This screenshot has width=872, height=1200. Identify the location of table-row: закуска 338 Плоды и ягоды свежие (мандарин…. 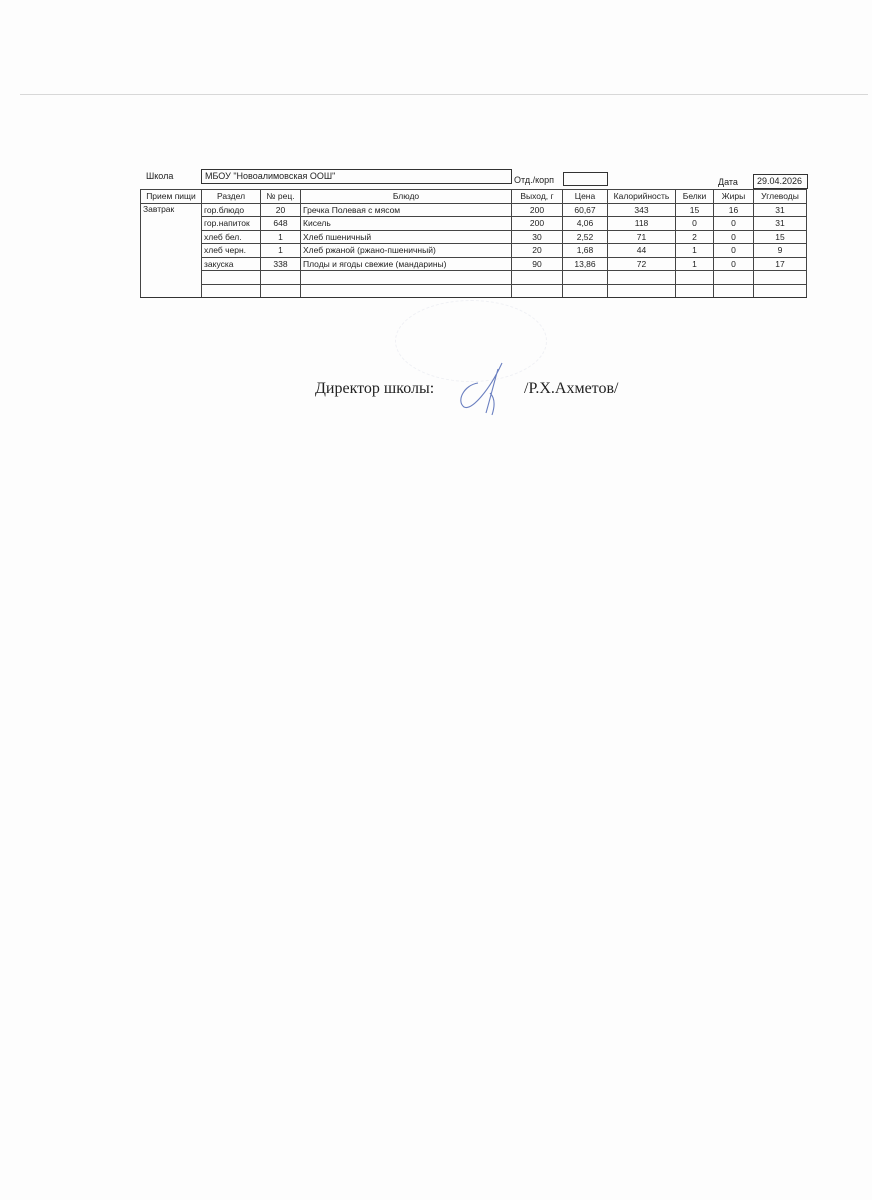
(474, 263).